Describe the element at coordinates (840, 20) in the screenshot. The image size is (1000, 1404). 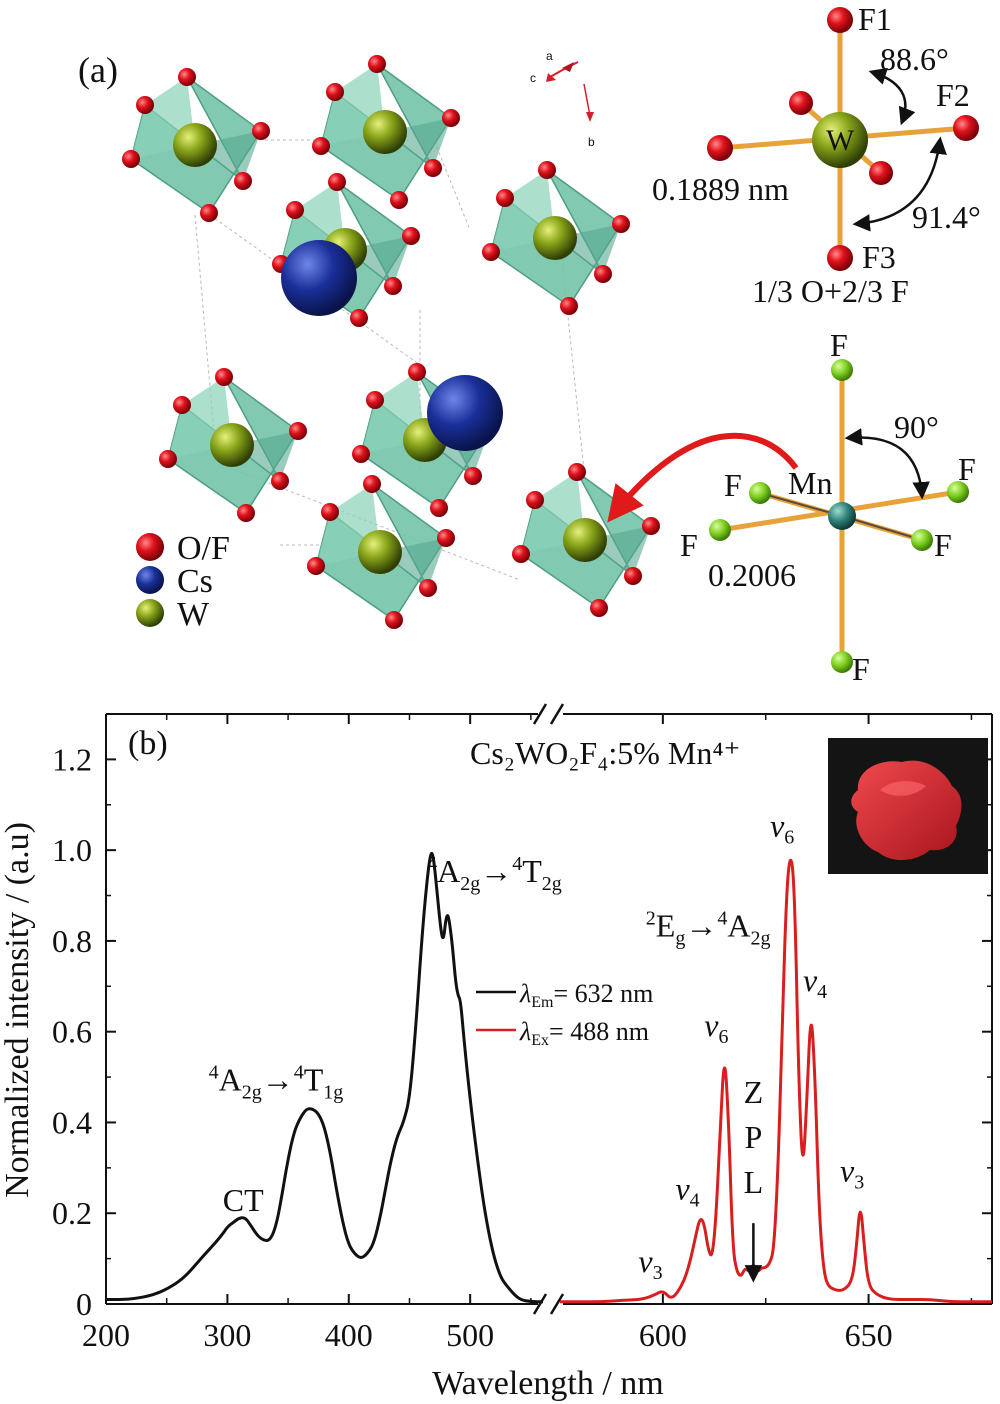
I see `f1-atom` at that location.